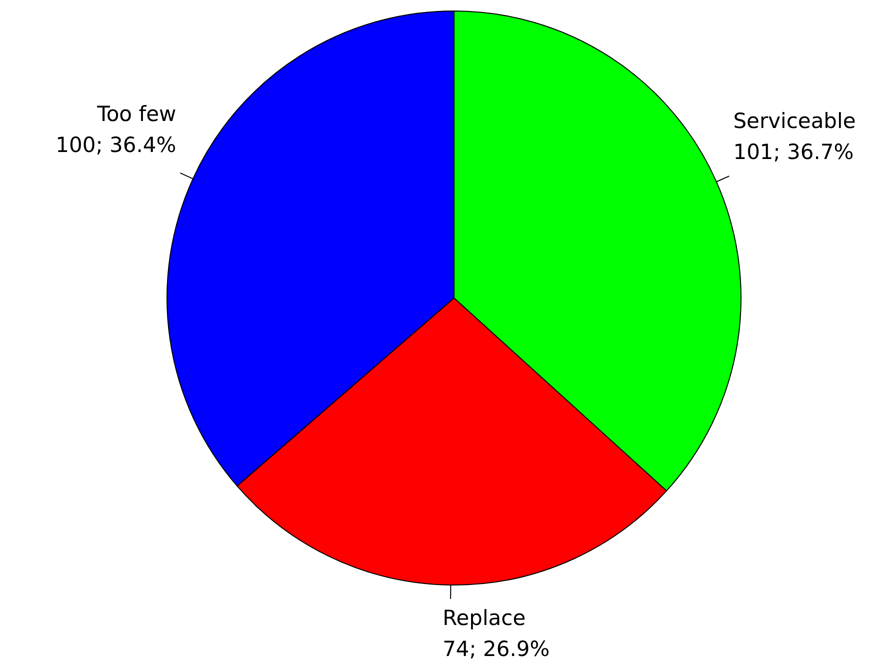 Image resolution: width=896 pixels, height=664 pixels. I want to click on data-label: 101; 36.7%, so click(793, 152).